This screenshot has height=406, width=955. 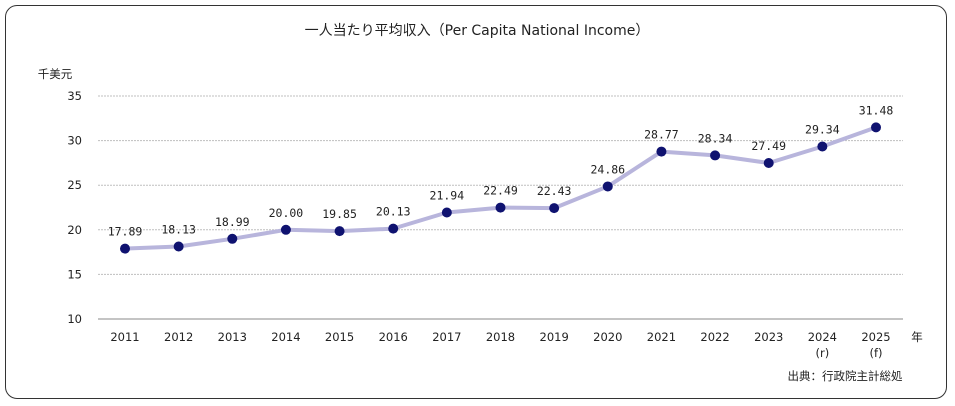 I want to click on data-point-2020, so click(x=607, y=186).